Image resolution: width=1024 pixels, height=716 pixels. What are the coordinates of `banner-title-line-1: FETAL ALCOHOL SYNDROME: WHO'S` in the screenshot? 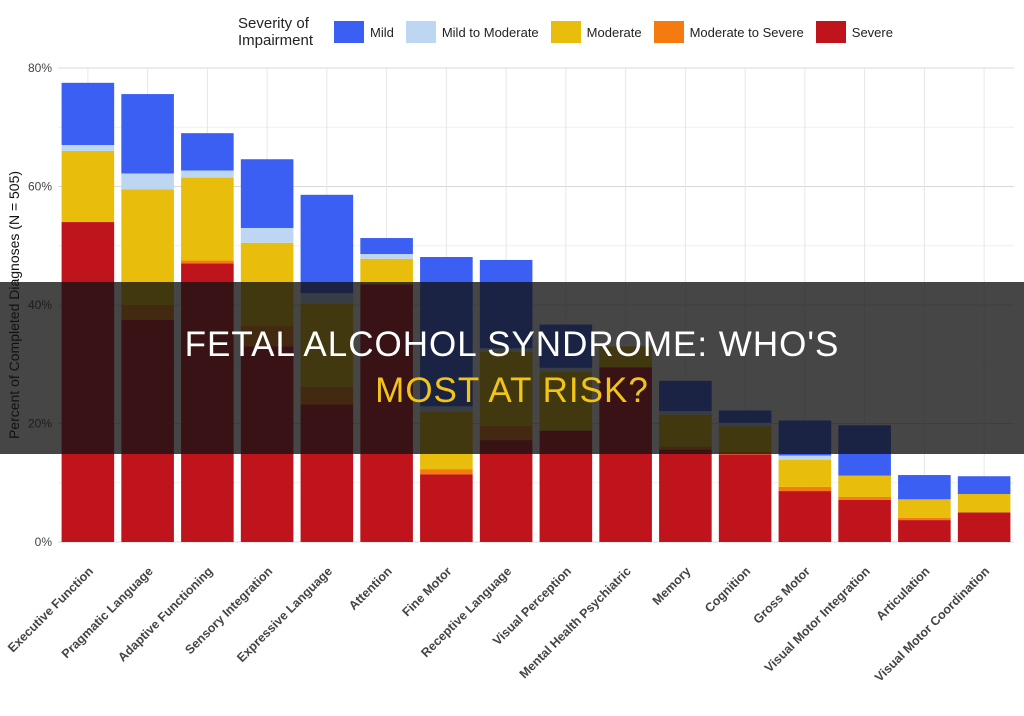 It's located at (512, 344).